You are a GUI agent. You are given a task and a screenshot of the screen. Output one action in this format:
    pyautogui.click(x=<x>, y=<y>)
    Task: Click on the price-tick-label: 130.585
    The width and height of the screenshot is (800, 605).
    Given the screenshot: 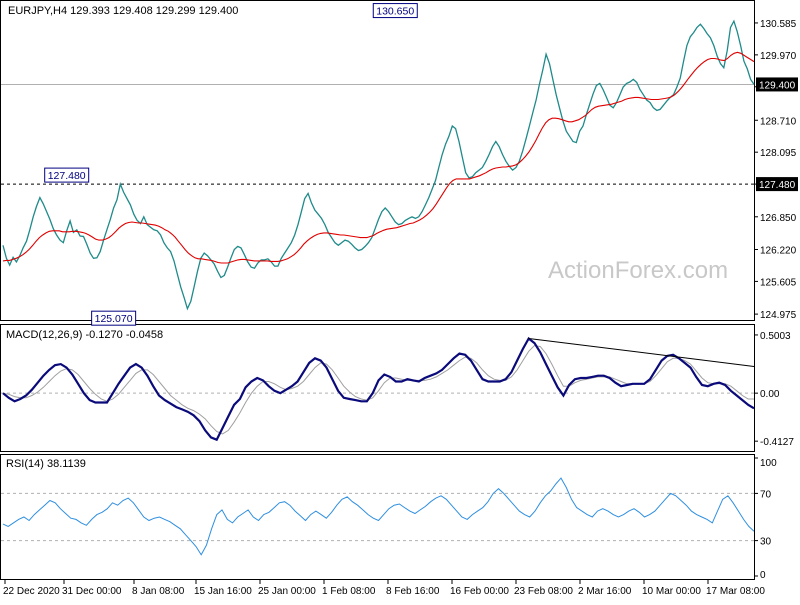 What is the action you would take?
    pyautogui.click(x=778, y=24)
    